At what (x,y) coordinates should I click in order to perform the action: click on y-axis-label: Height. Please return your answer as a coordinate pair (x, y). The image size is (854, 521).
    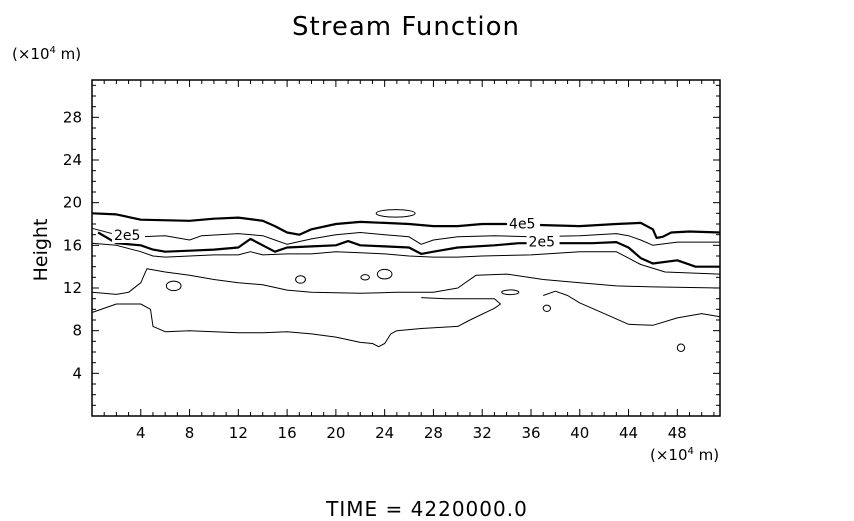
    Looking at the image, I should click on (41, 250).